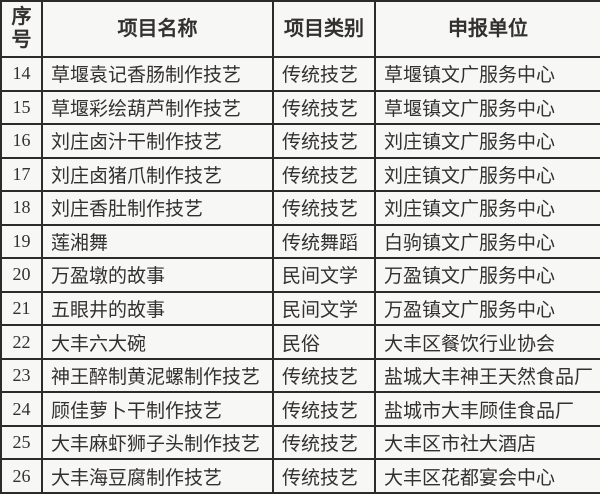 This screenshot has height=494, width=600. I want to click on cell-index: 21, so click(21, 308).